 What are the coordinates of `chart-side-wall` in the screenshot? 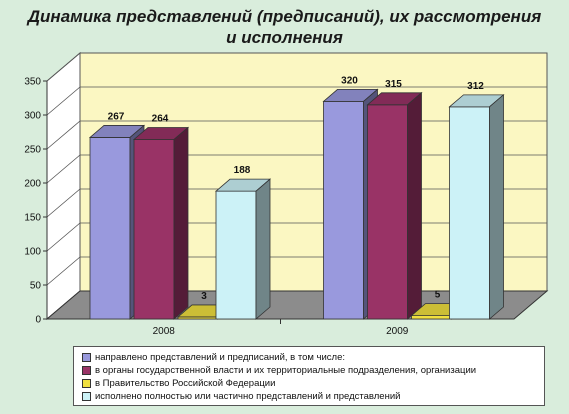 It's located at (63, 186).